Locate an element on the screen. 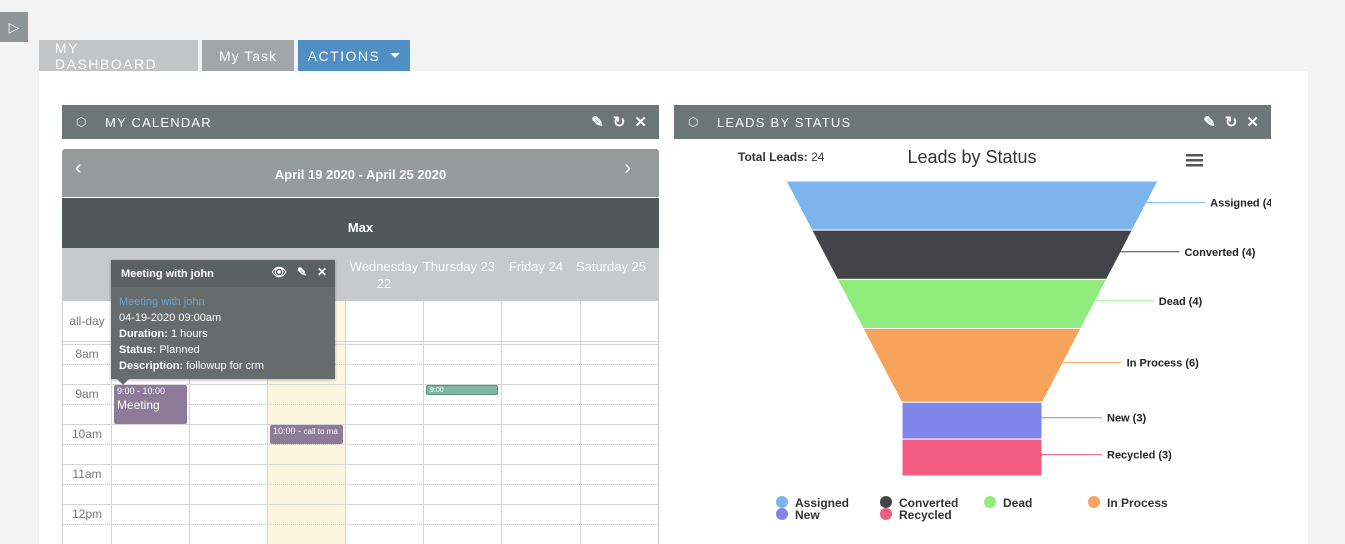 This screenshot has width=1345, height=544. popup-status: Status: Planned is located at coordinates (159, 350).